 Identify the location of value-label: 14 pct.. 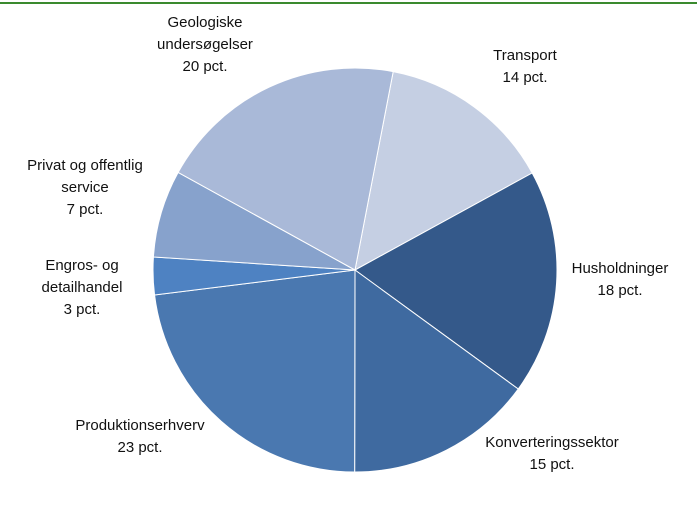
(525, 77).